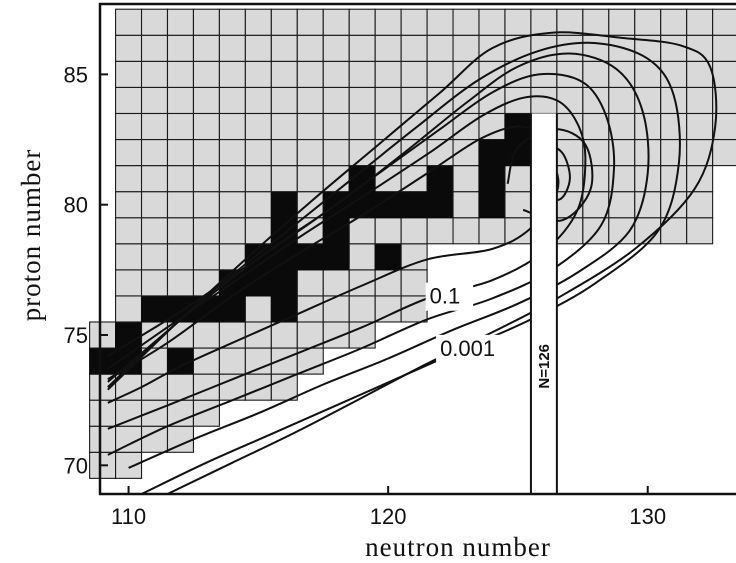 This screenshot has width=736, height=563. I want to click on y-axis-ticks: 70 75 80 85, so click(86, 270).